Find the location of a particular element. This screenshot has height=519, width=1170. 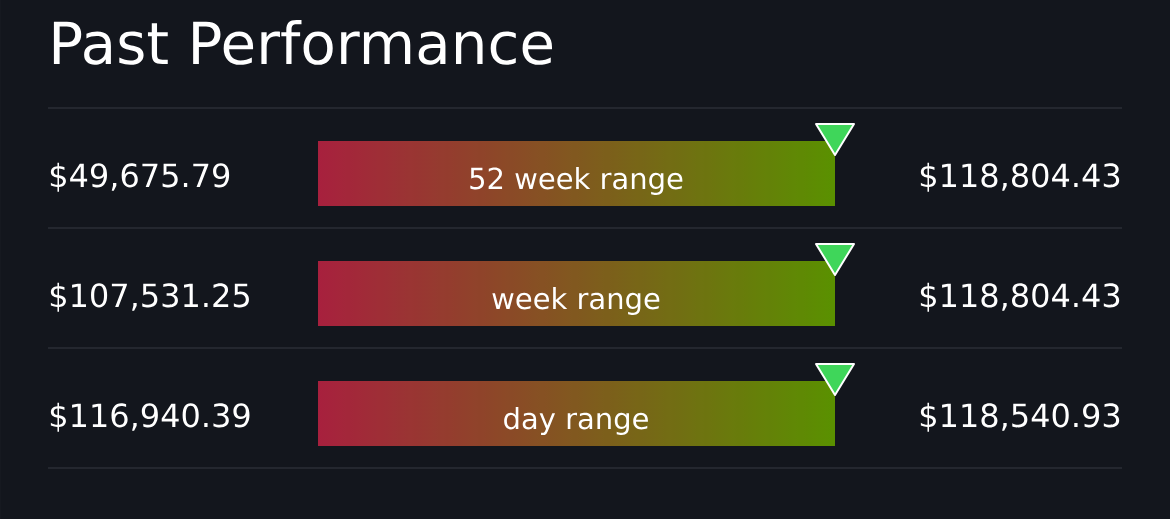

text: $107,531.25 is located at coordinates (149, 297).